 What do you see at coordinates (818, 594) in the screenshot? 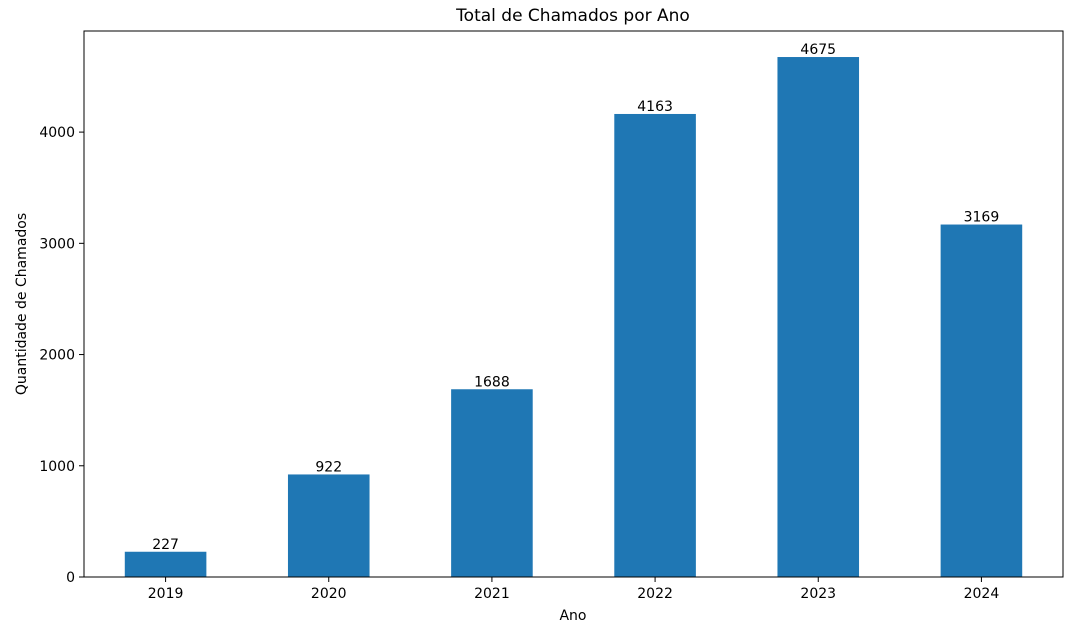
I see `x-tick-label-2023: 2023` at bounding box center [818, 594].